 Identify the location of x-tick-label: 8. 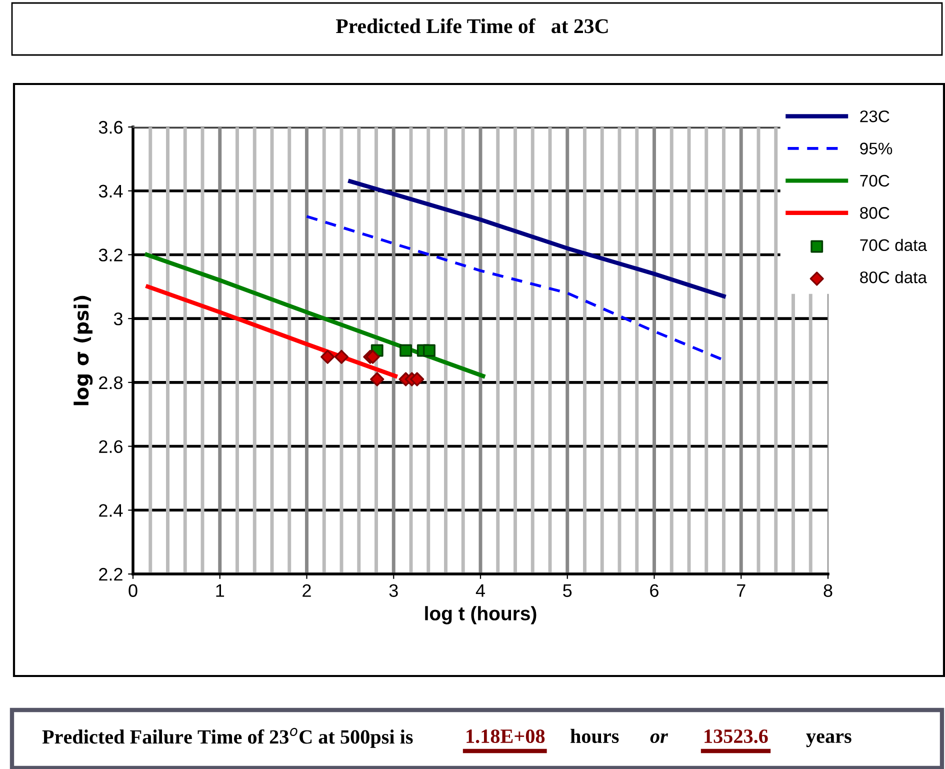
(828, 590).